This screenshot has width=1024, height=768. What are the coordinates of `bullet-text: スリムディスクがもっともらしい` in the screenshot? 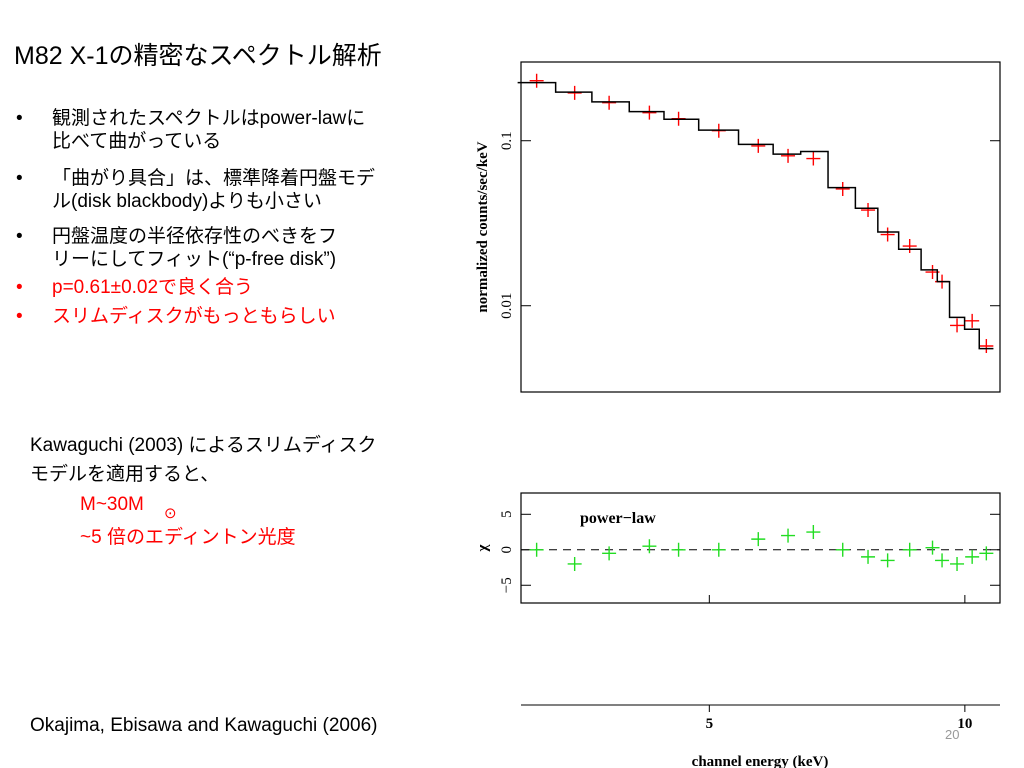 It's located at (194, 316).